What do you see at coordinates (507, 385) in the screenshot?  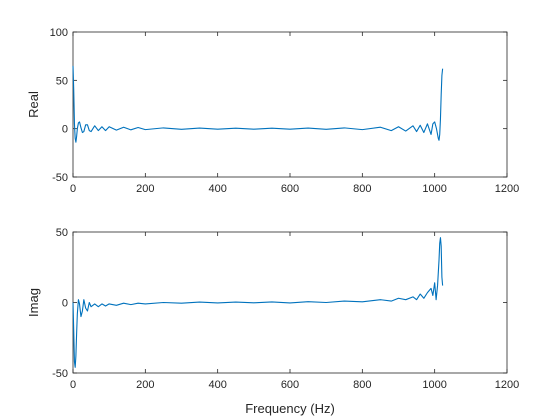 I see `imag-x-tick-label: 1200` at bounding box center [507, 385].